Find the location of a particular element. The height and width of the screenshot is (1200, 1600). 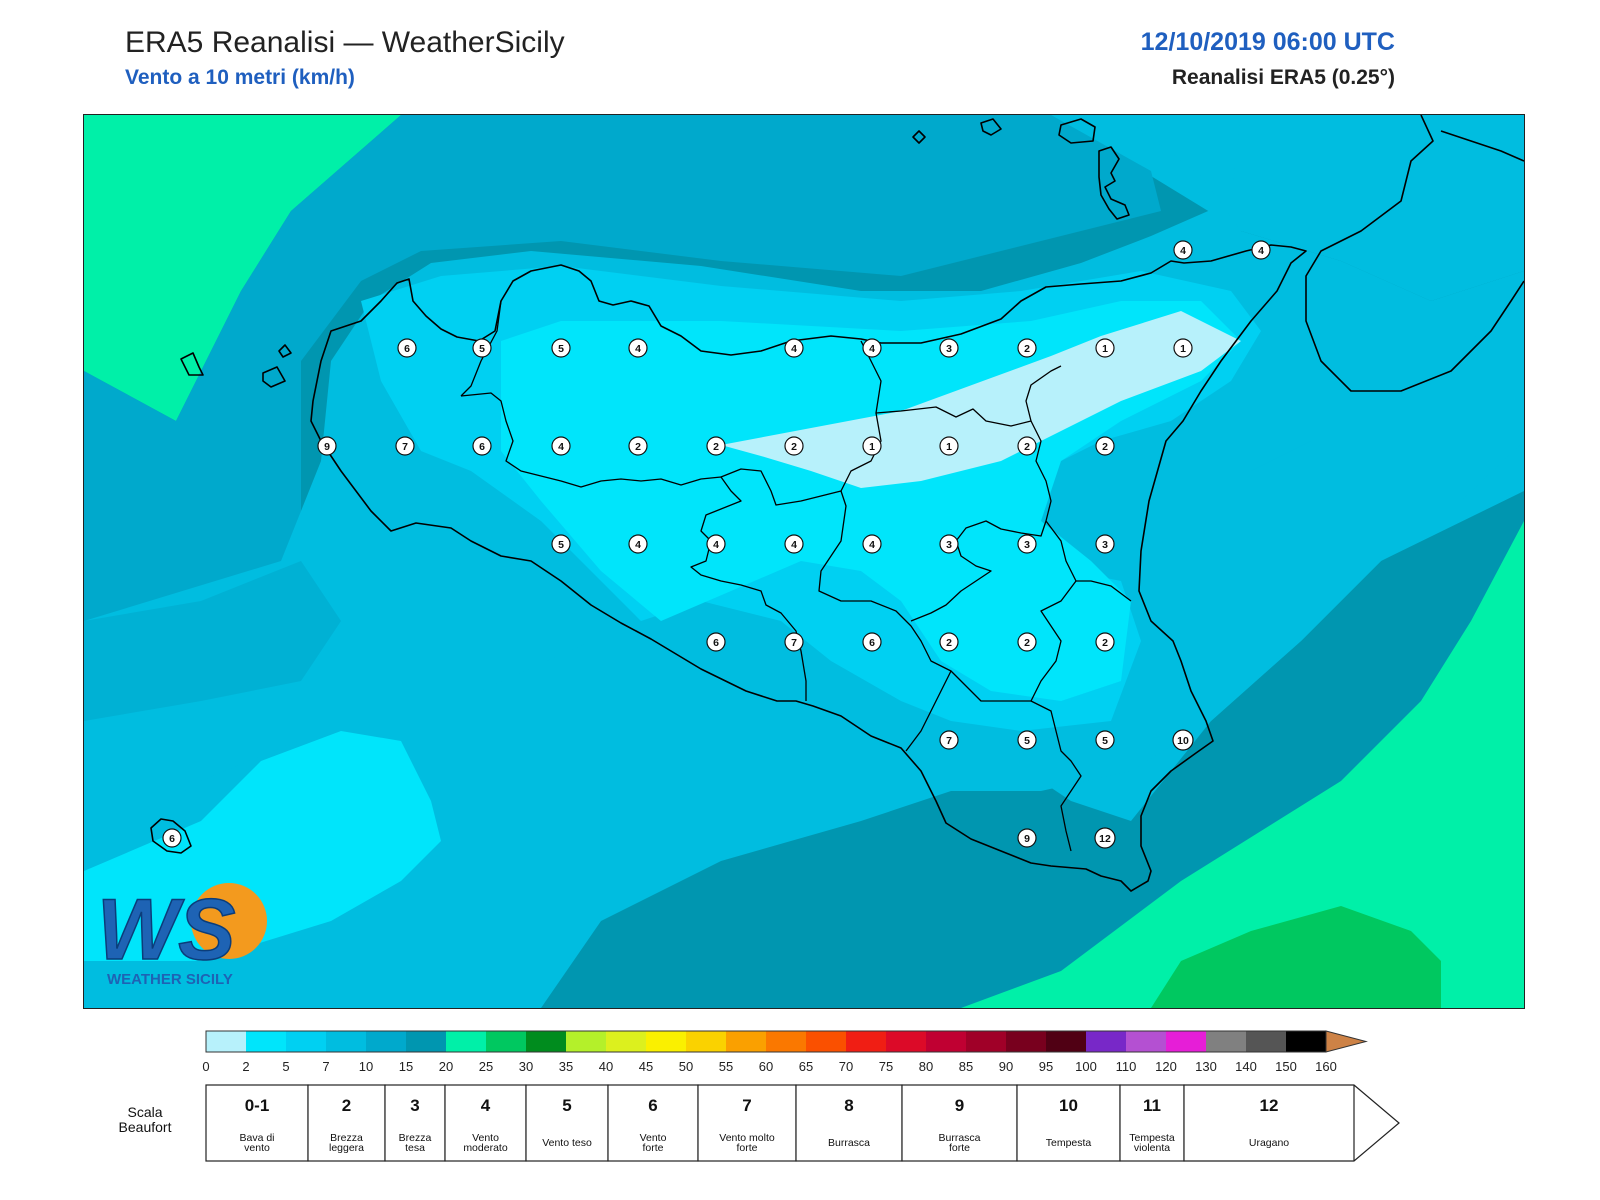

beaufort-number: 3 is located at coordinates (414, 1105).